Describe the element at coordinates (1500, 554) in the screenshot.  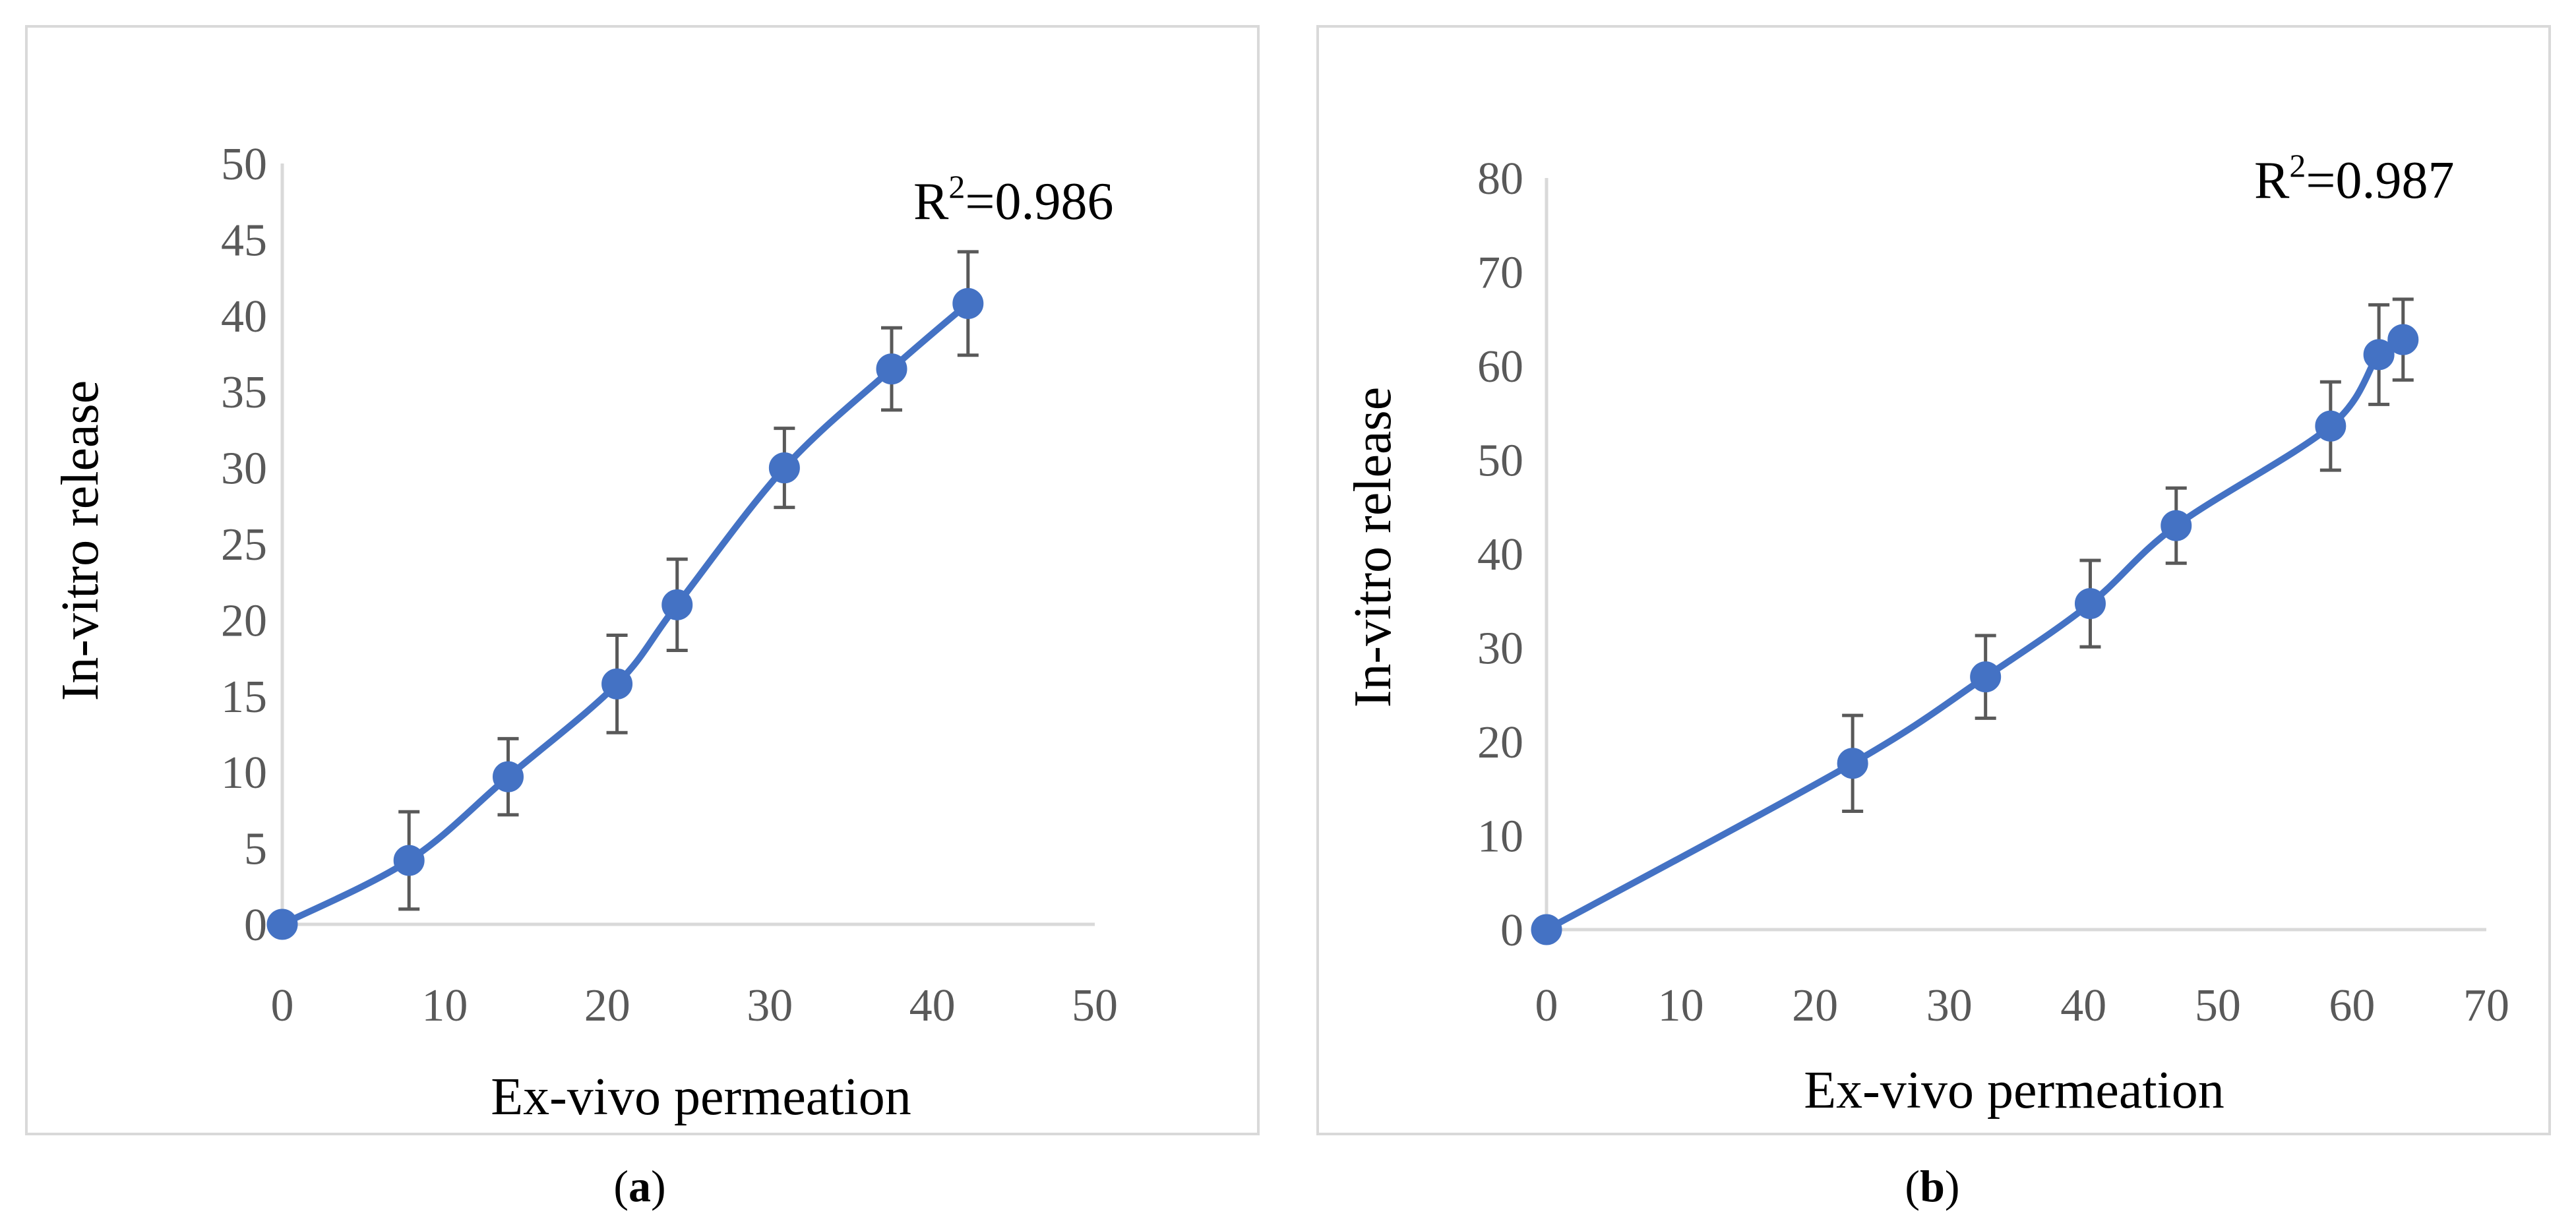
I see `chart-b-y-tick-label: 40` at that location.